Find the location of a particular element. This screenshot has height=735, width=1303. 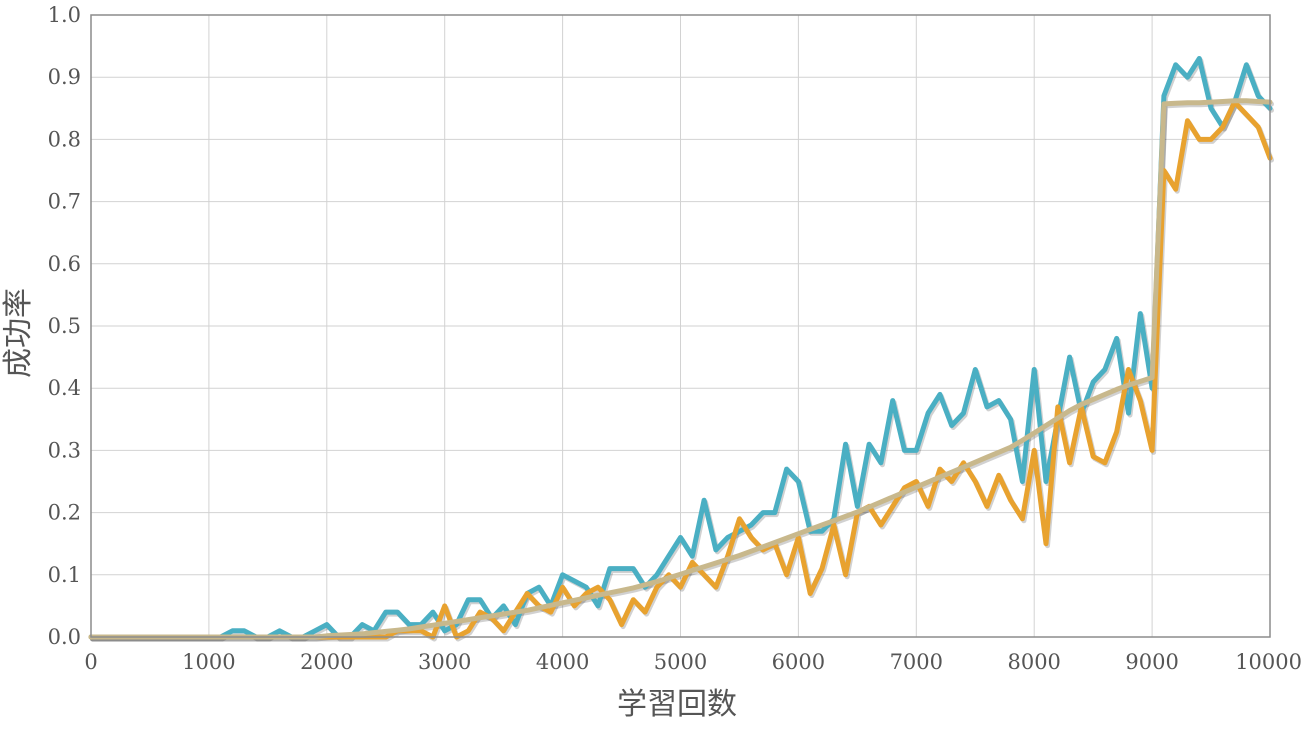

y-tick-label: 0.4 is located at coordinates (64, 388).